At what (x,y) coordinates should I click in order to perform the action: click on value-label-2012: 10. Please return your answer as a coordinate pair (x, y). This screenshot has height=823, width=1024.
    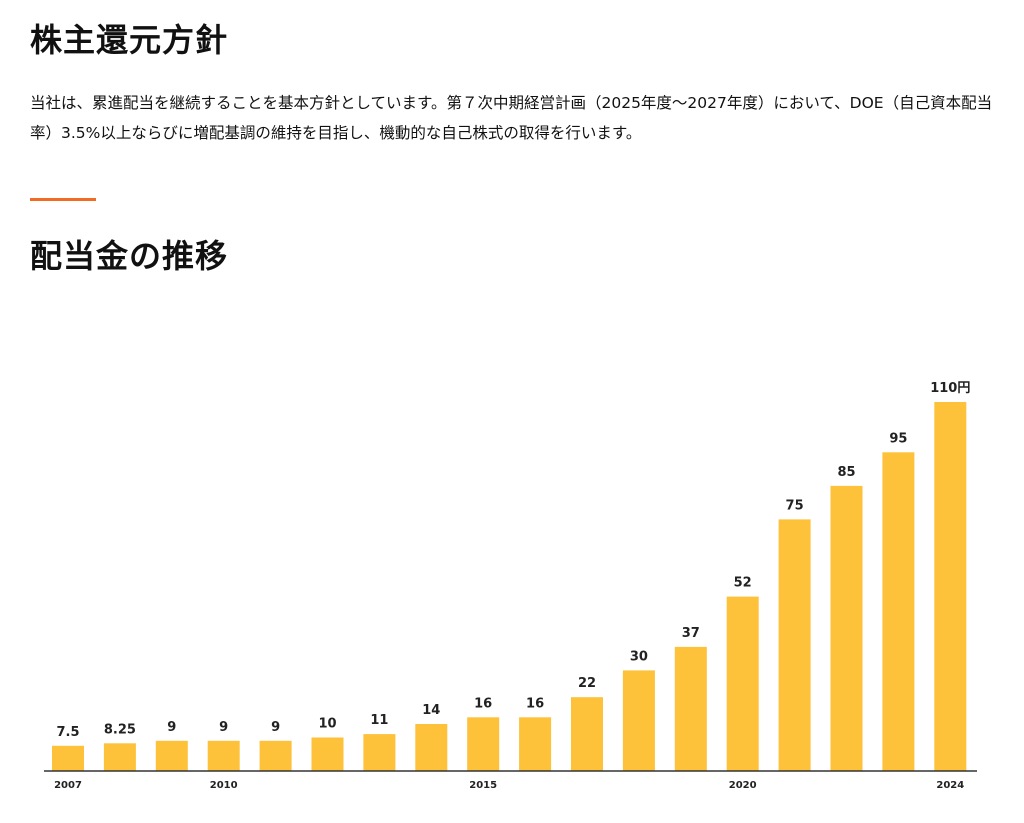
    Looking at the image, I should click on (327, 724).